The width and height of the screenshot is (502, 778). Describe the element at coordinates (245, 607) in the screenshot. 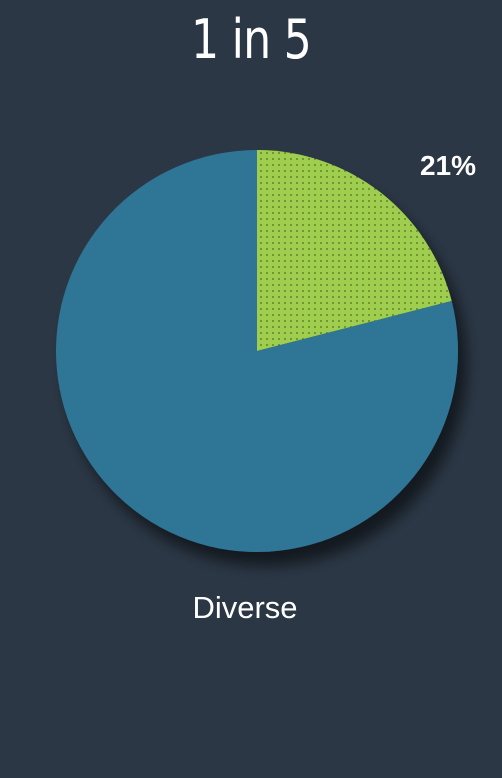

I see `category-label: Diverse` at that location.